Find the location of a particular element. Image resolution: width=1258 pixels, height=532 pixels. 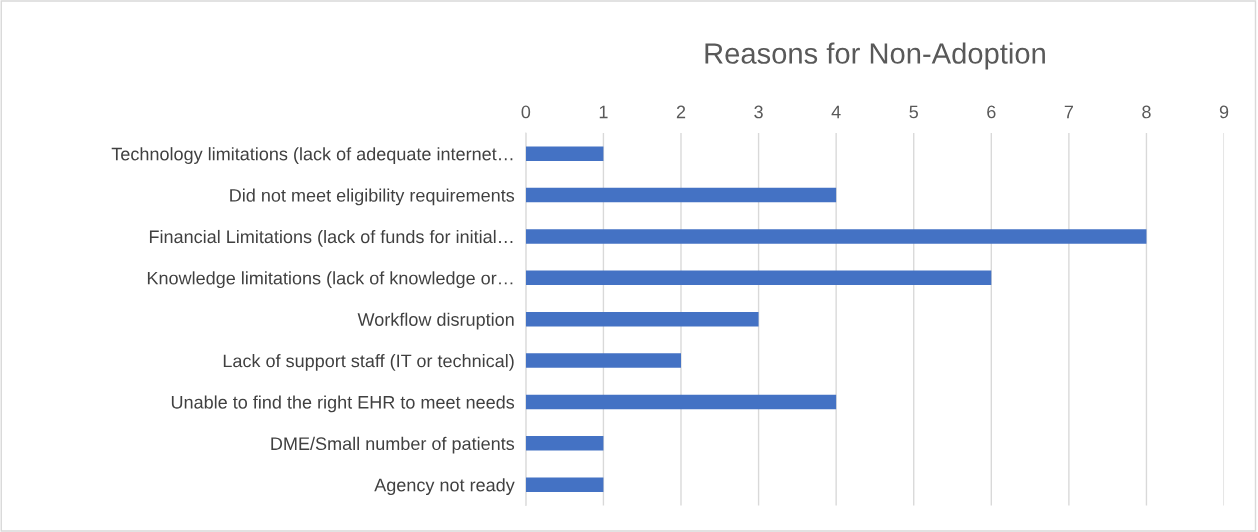

x-tick-label: 4 is located at coordinates (836, 112).